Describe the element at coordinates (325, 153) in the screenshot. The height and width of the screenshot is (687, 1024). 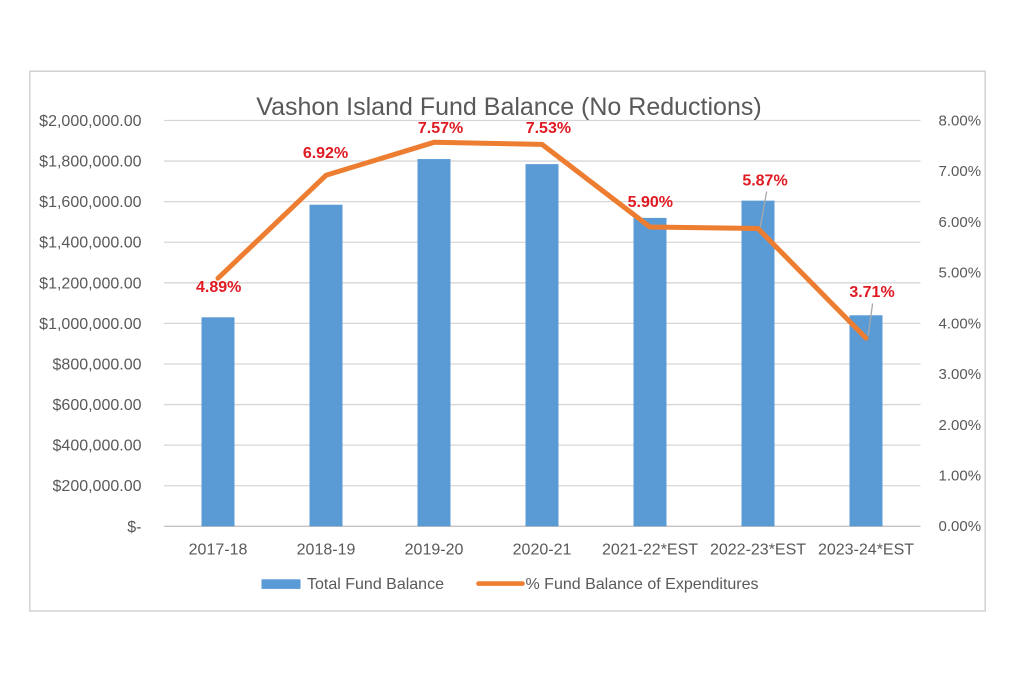
I see `svg-text: 6.92%` at that location.